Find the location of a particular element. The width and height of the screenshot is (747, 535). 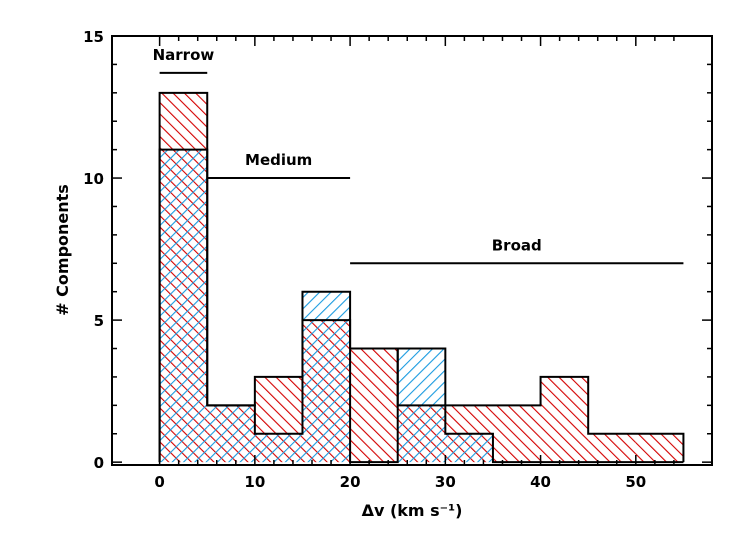

annotation-label-medium: Medium is located at coordinates (278, 160).